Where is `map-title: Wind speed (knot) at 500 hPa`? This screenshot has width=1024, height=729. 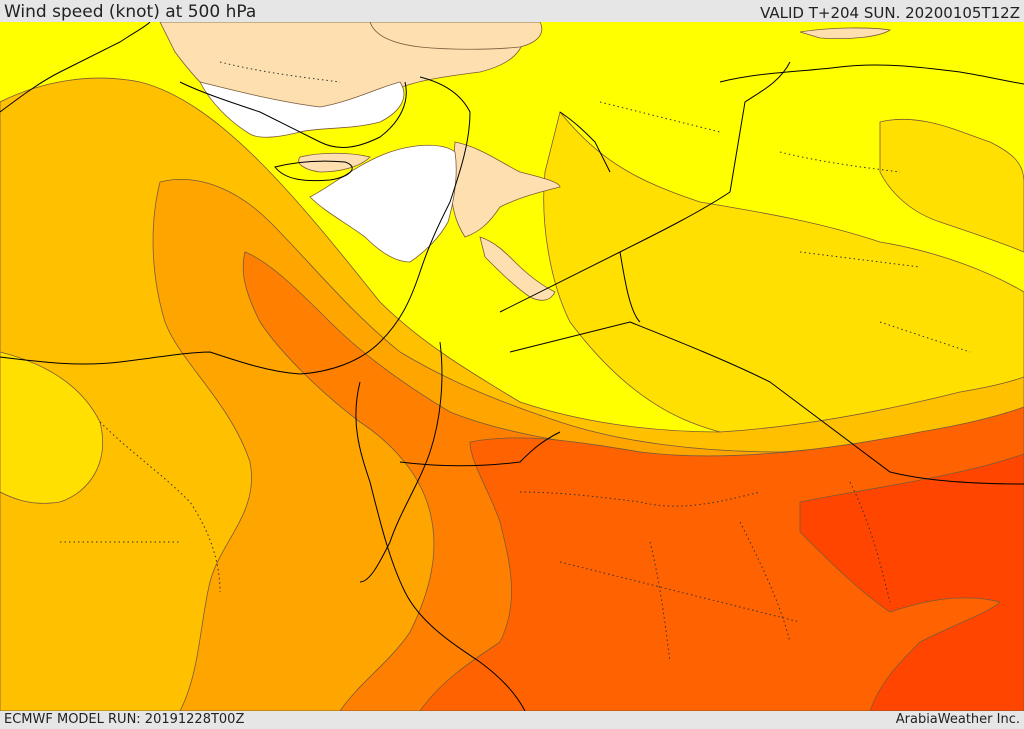 map-title: Wind speed (knot) at 500 hPa is located at coordinates (130, 12).